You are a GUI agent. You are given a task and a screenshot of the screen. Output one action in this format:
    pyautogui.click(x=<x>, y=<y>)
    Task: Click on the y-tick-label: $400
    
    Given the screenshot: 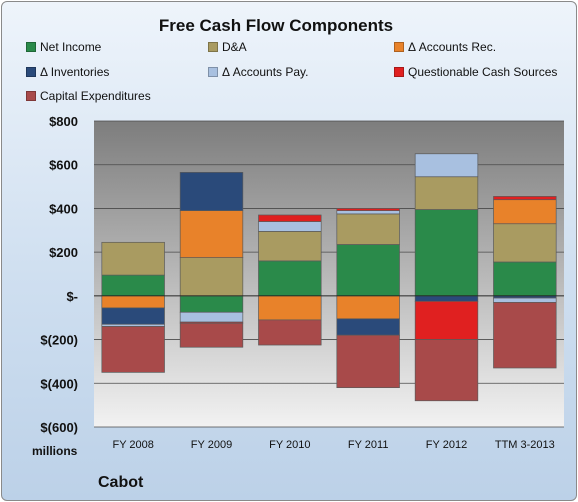 What is the action you would take?
    pyautogui.click(x=63, y=208)
    